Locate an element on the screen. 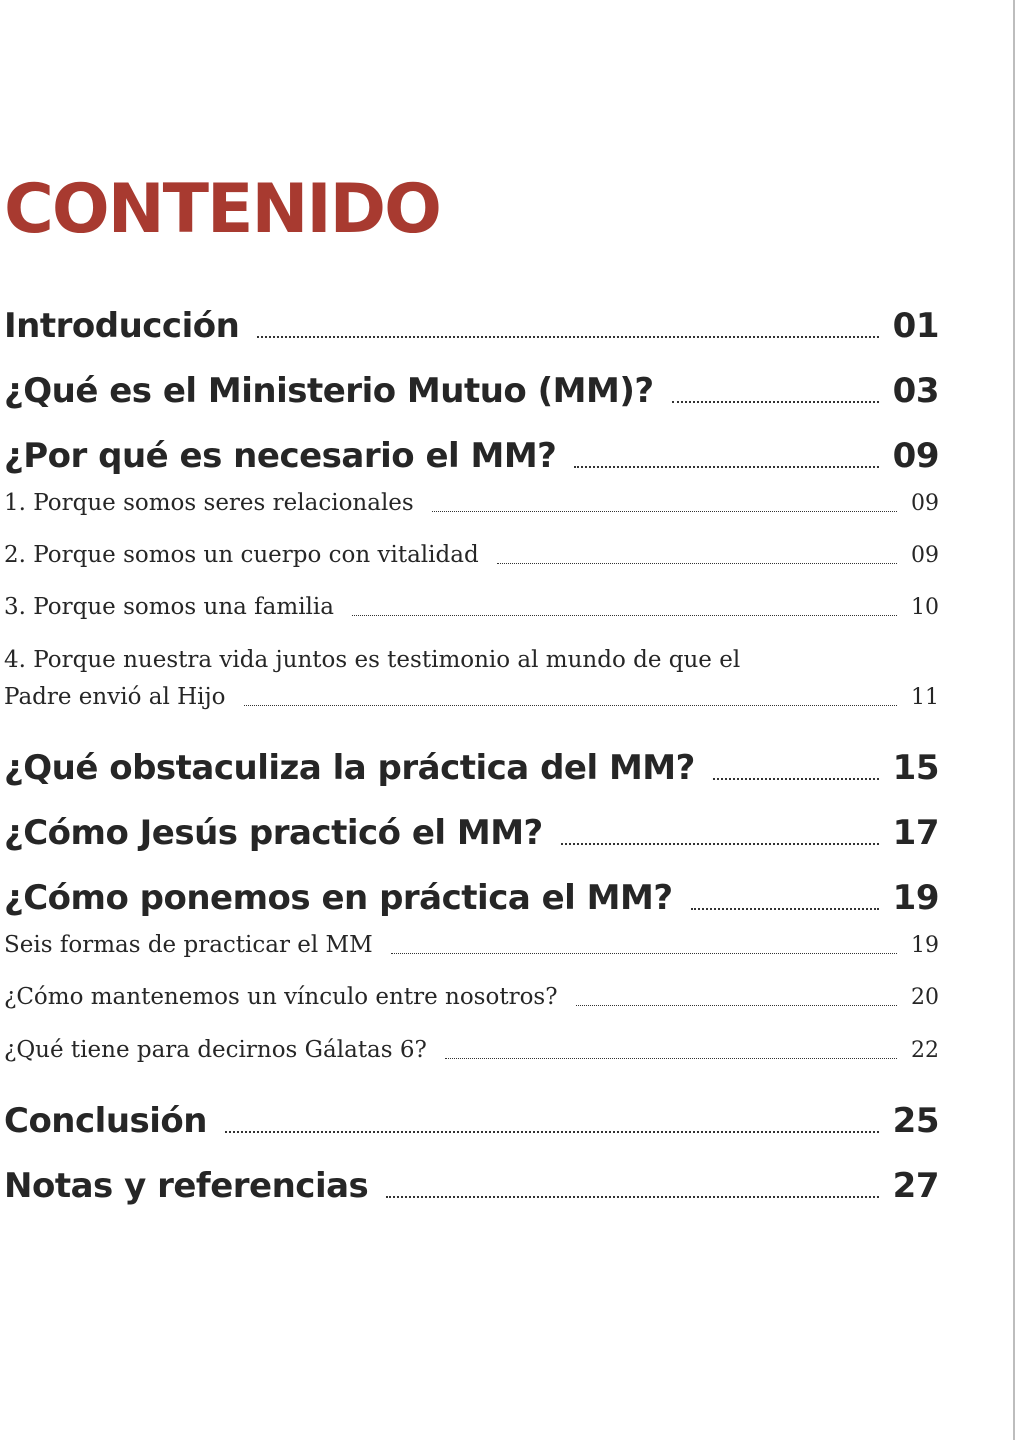 The width and height of the screenshot is (1015, 1440). toc-entry-label: ¿Qué tiene para decirnos Gálatas 6? is located at coordinates (215, 1050).